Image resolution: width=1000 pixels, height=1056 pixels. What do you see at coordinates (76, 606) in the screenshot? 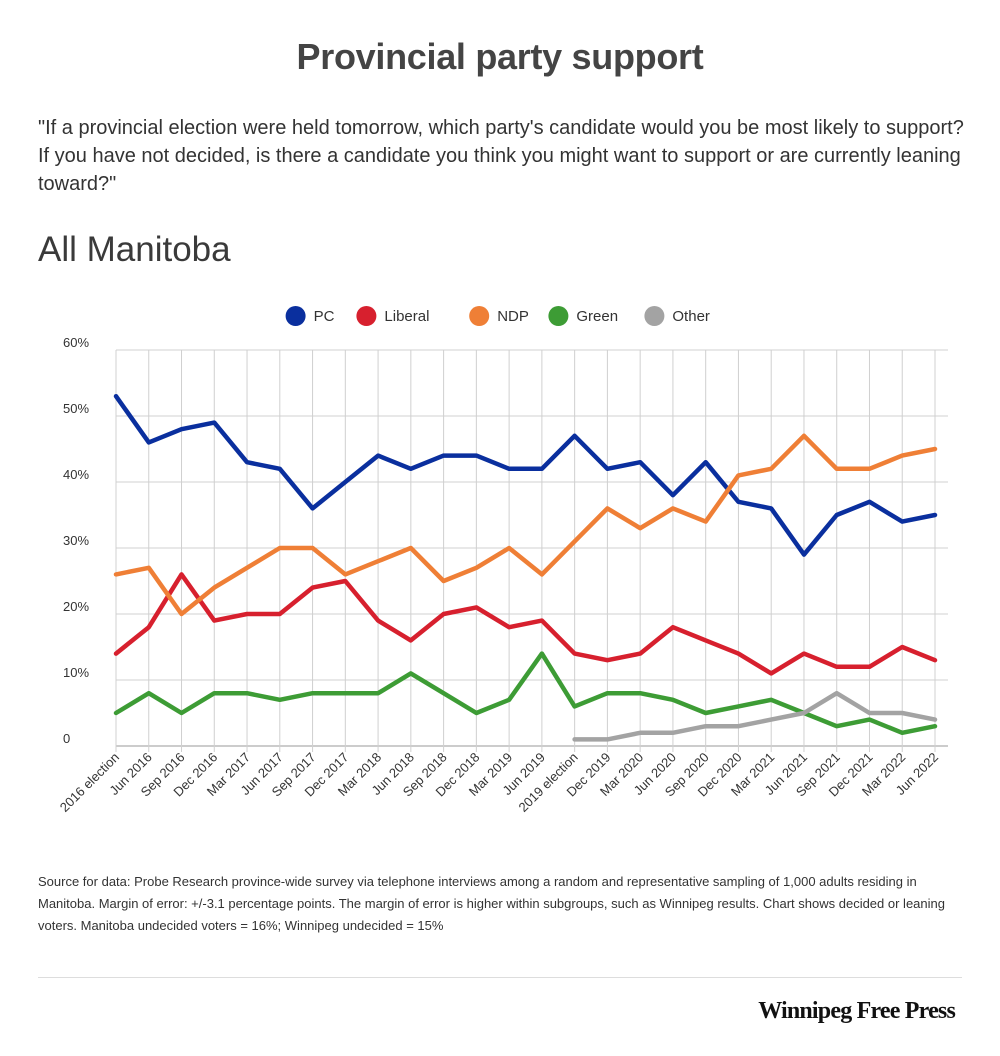
I see `y-tick-label: 20%` at bounding box center [76, 606].